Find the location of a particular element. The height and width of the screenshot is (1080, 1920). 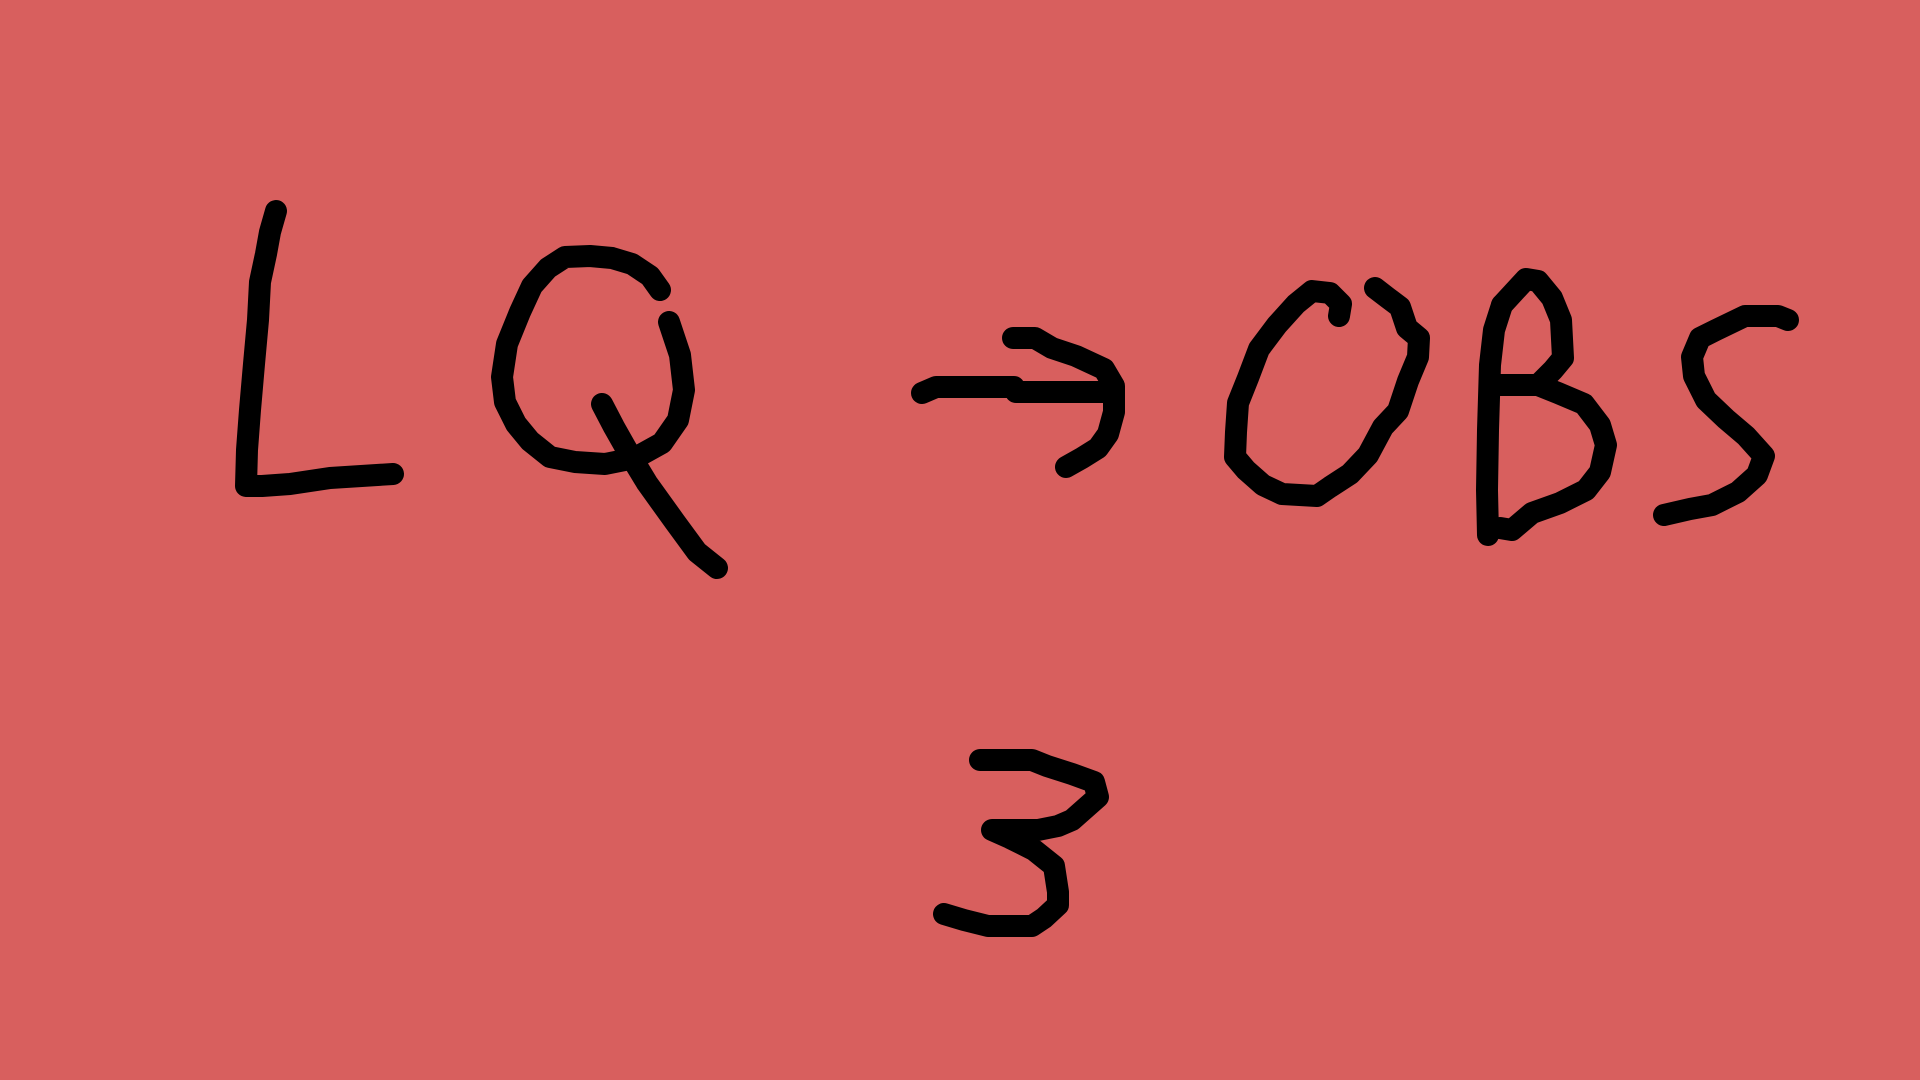

letter-s is located at coordinates (1726, 415).